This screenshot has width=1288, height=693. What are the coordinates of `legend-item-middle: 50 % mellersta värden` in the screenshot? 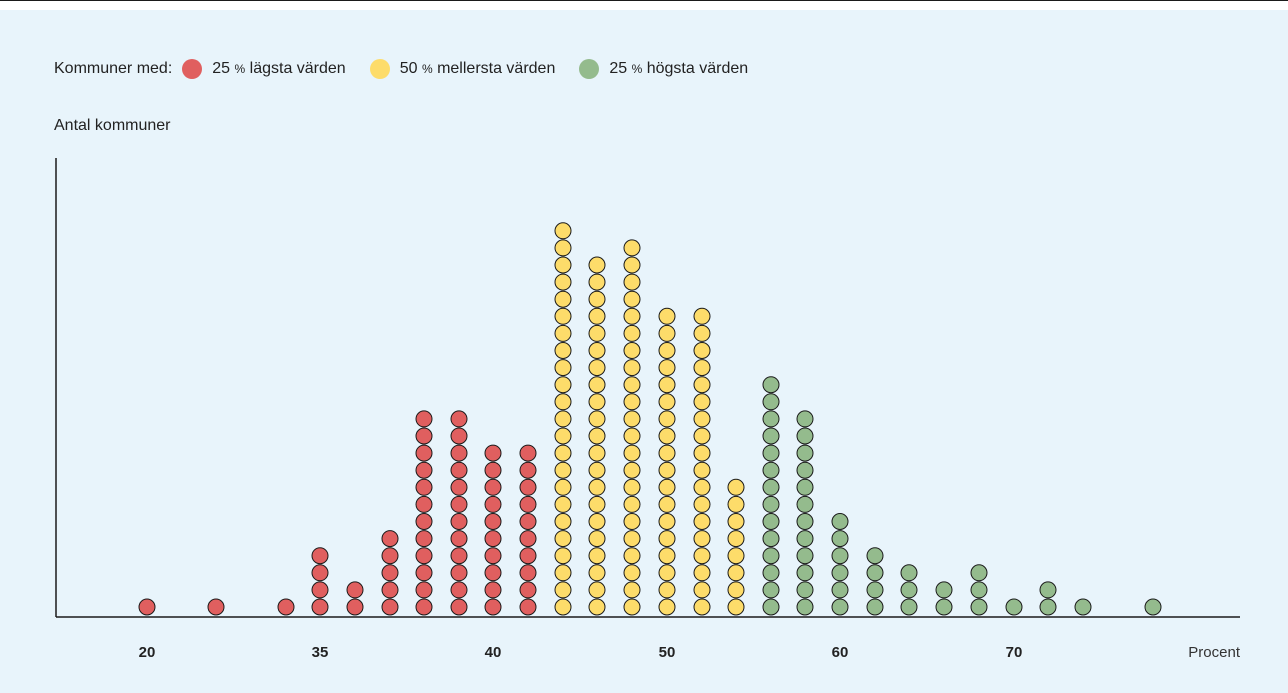 It's located at (462, 69).